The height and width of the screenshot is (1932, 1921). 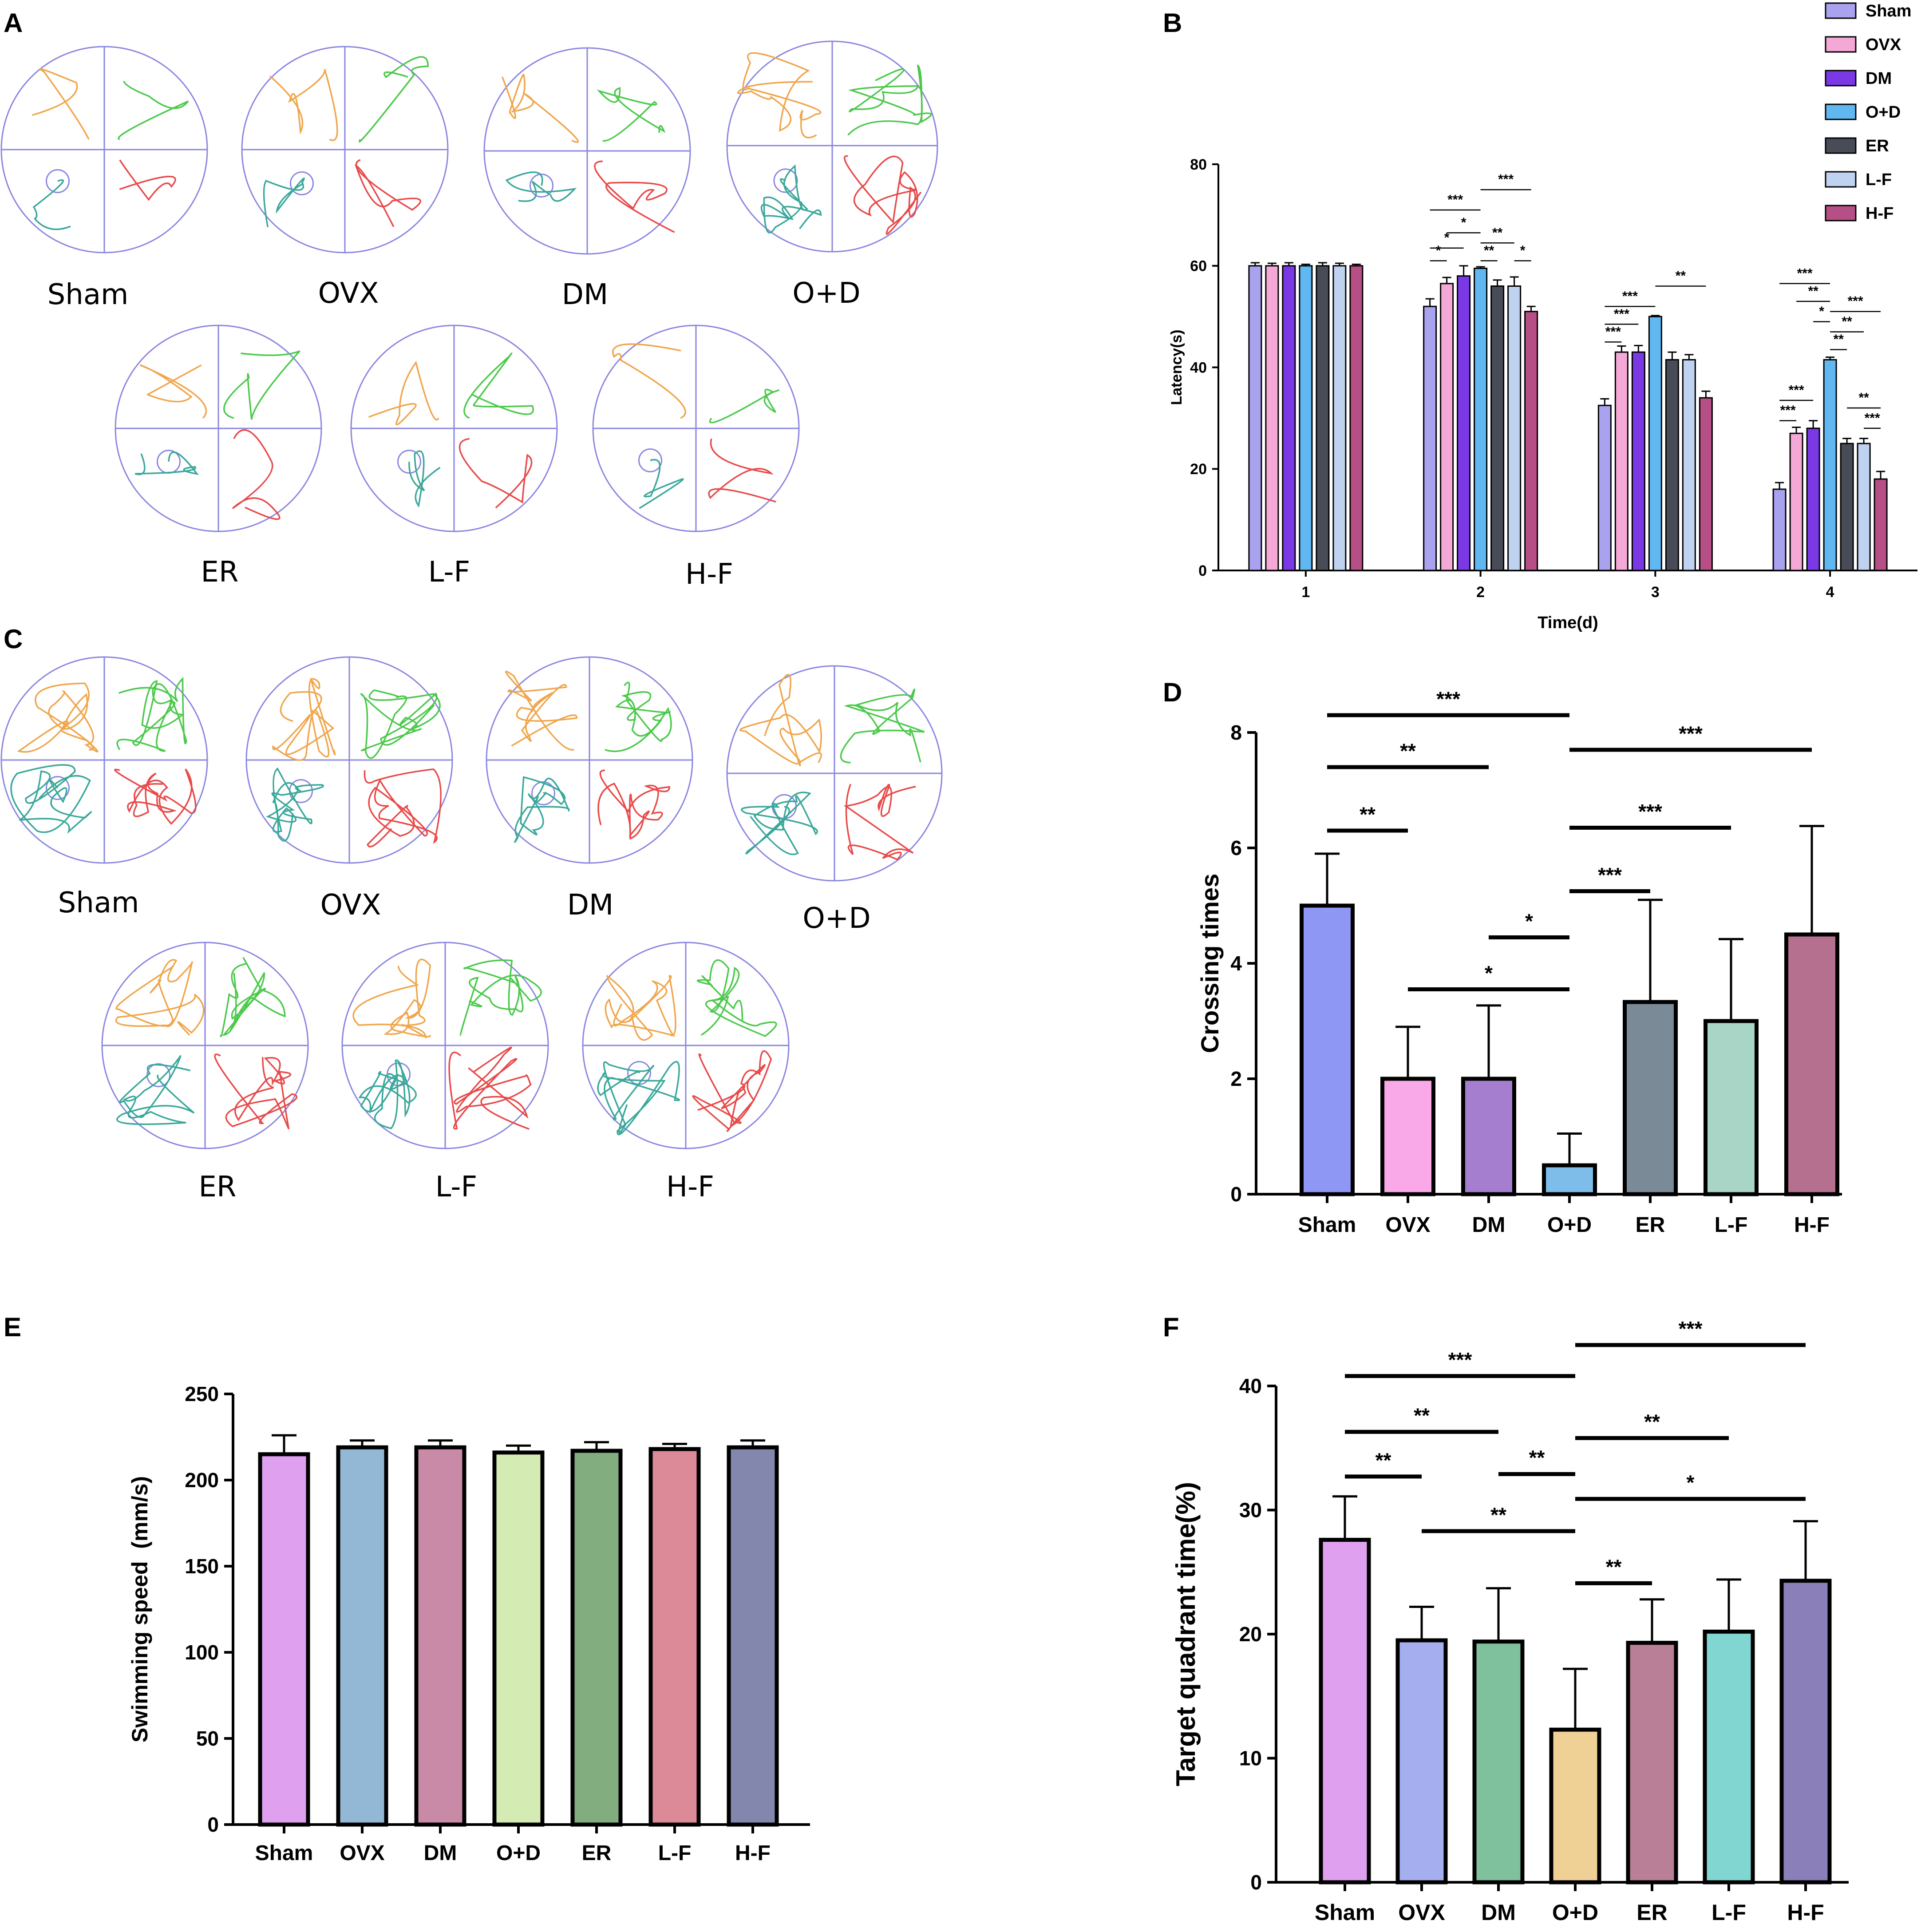 What do you see at coordinates (1176, 367) in the screenshot?
I see `y-axis-title: Latency(s)` at bounding box center [1176, 367].